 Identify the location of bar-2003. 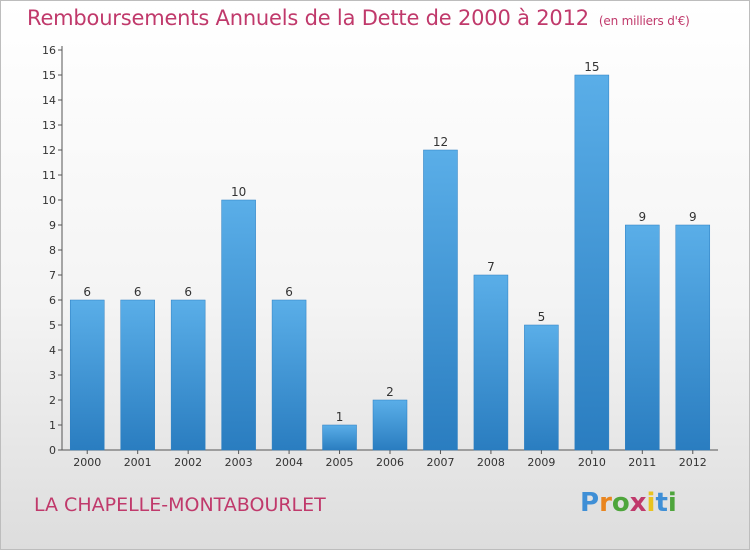
(238, 325).